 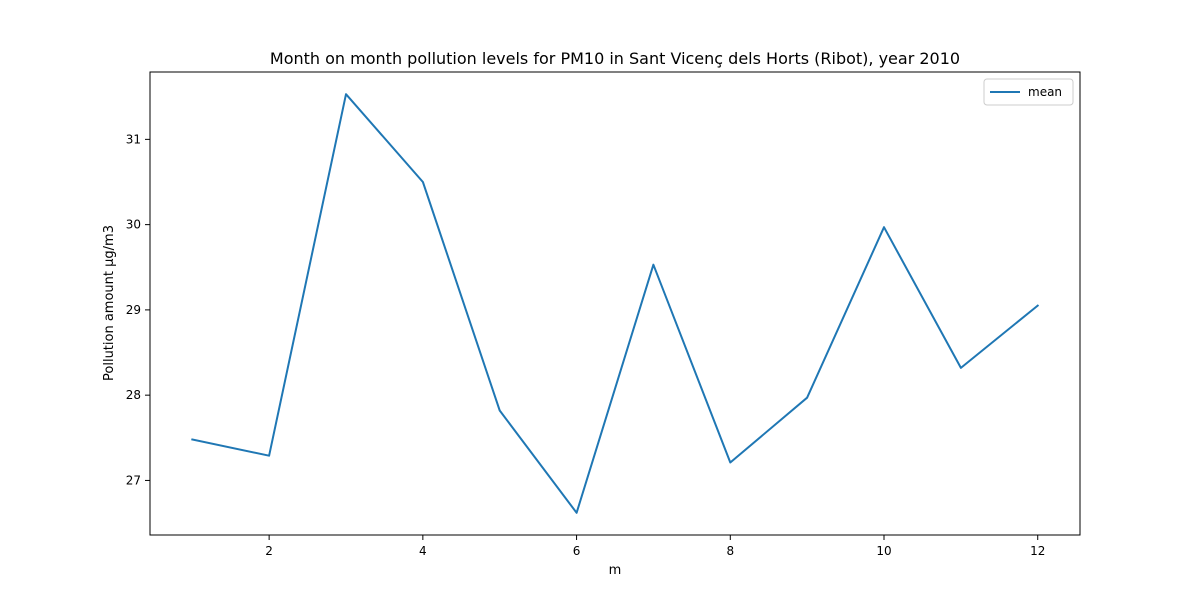 I want to click on x-tick-label: 4, so click(x=423, y=551).